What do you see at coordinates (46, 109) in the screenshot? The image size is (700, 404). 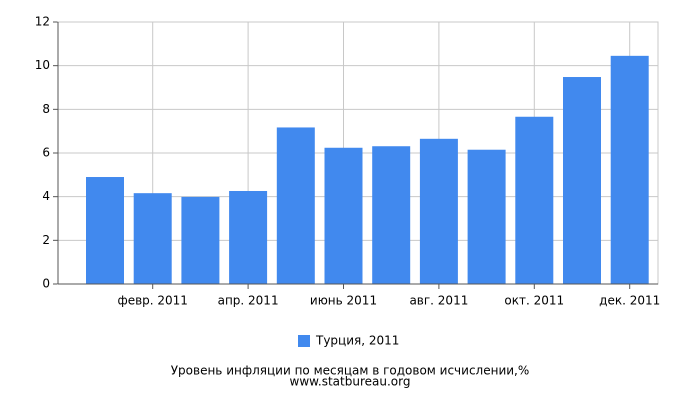 I see `y-tick-label: 8` at bounding box center [46, 109].